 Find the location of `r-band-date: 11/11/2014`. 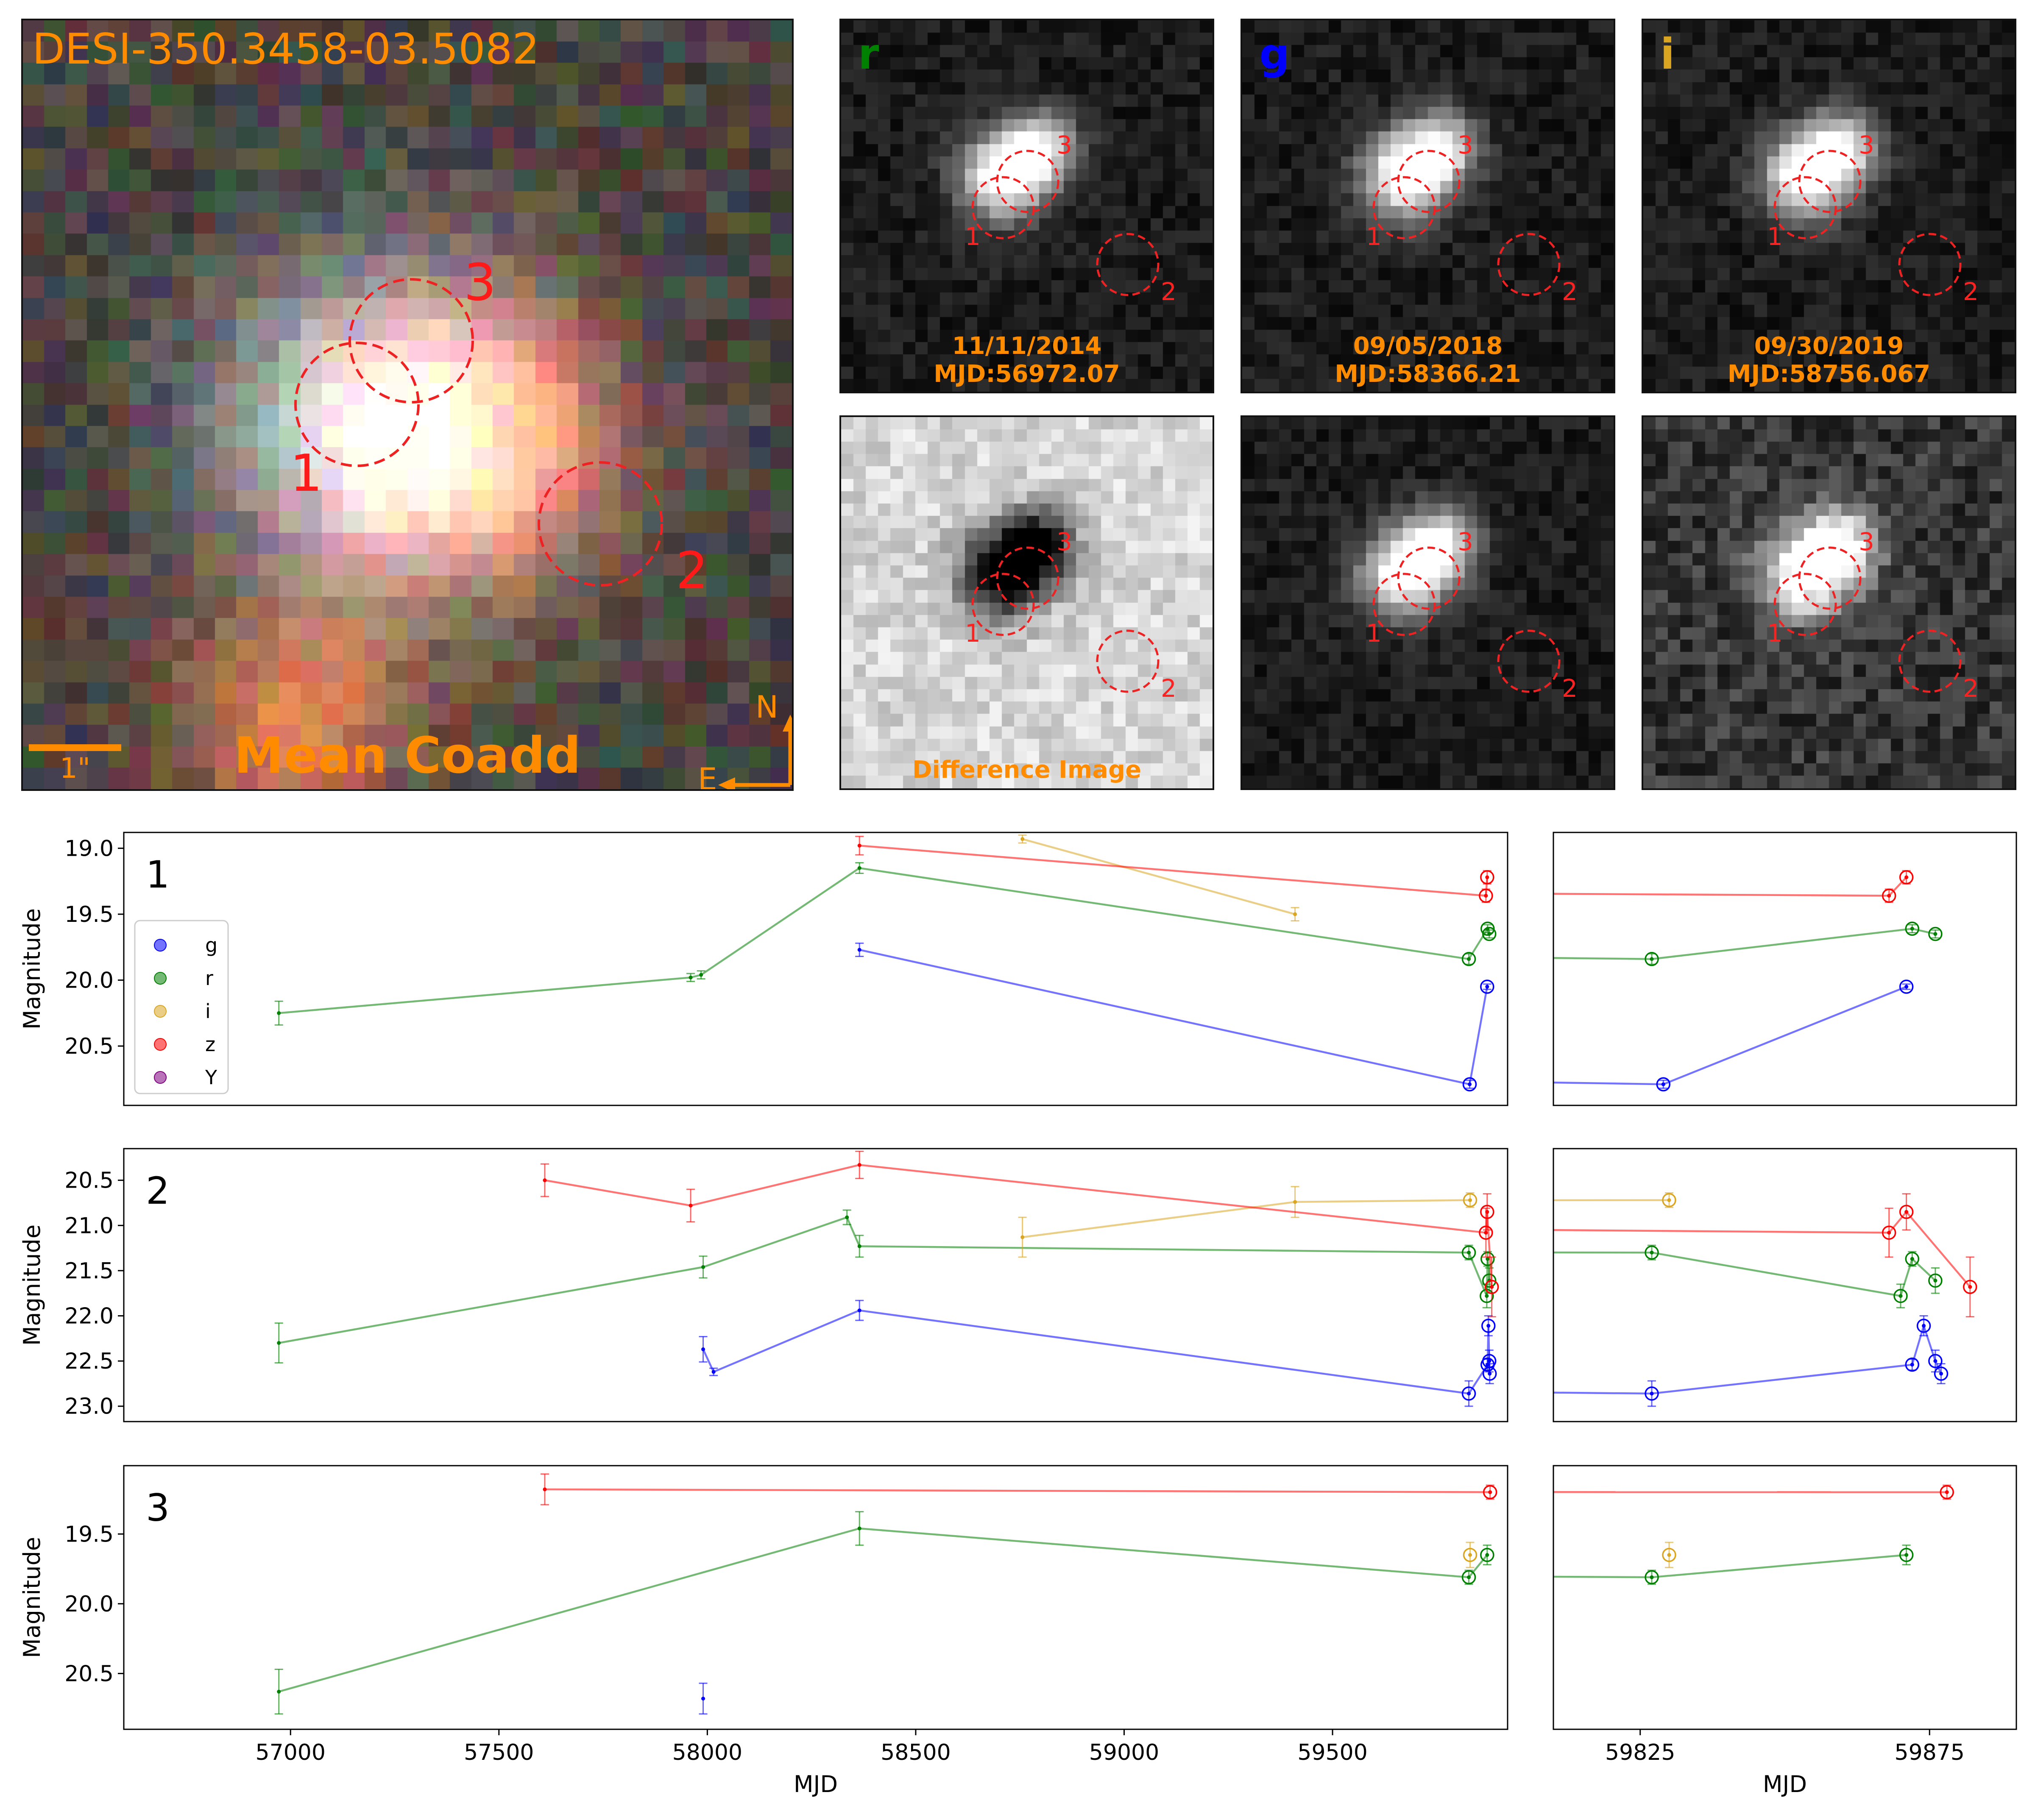

r-band-date: 11/11/2014 is located at coordinates (1027, 346).